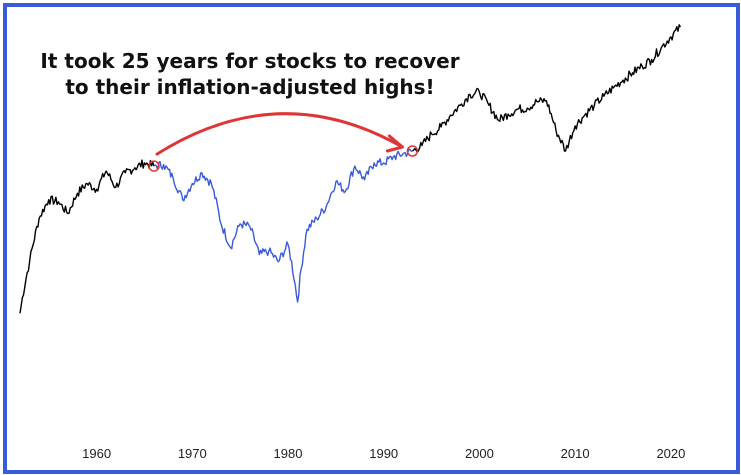 This screenshot has height=475, width=741. I want to click on annotation-layer, so click(283, 142).